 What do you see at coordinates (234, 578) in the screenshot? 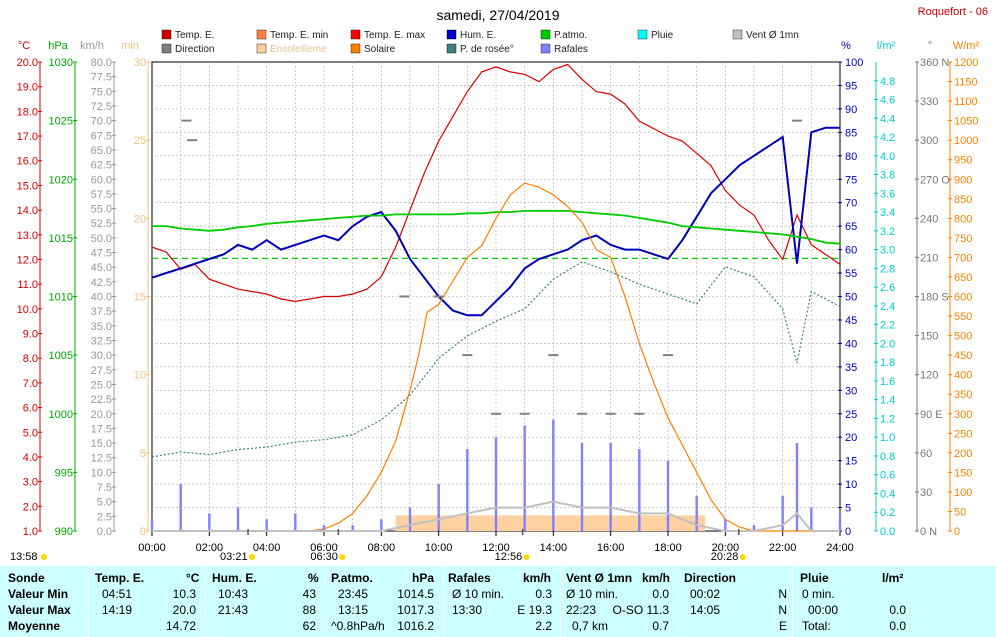
I see `col-hum: Hum. E.` at bounding box center [234, 578].